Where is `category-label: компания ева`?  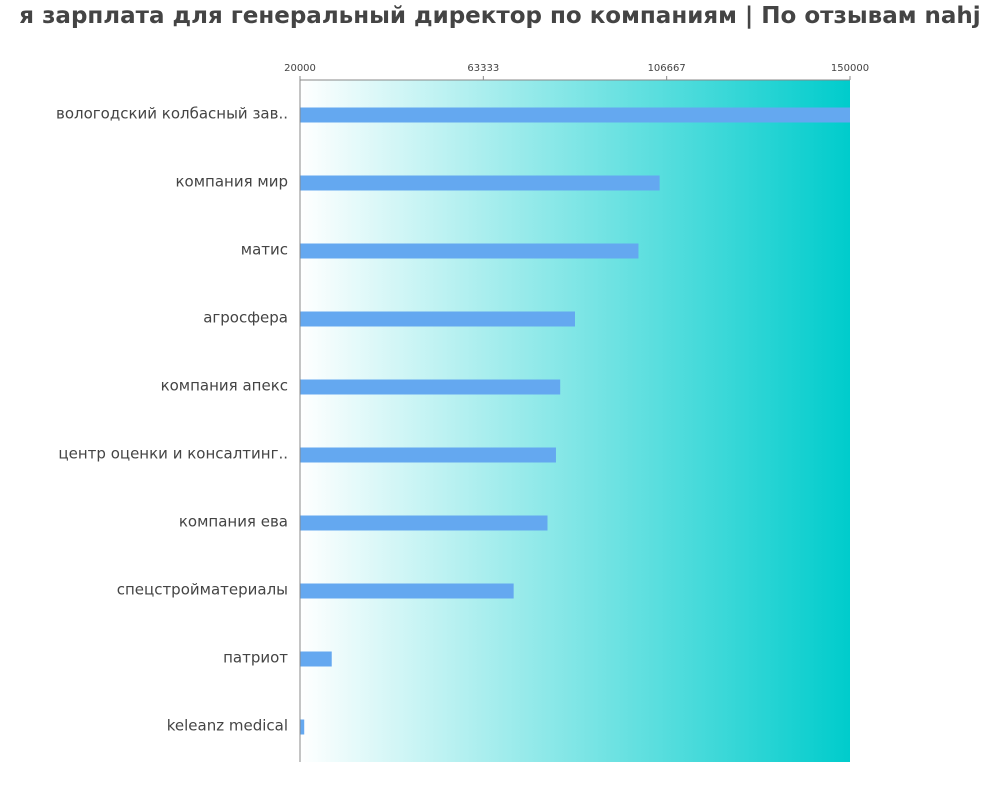
category-label: компания ева is located at coordinates (233, 522).